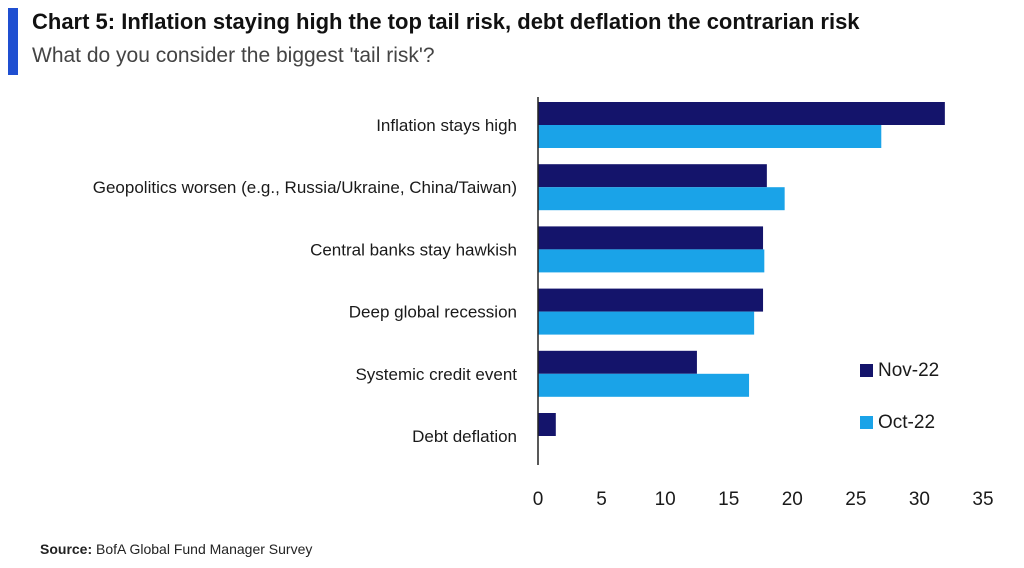  Describe the element at coordinates (433, 312) in the screenshot. I see `category-label: Deep global recession` at that location.